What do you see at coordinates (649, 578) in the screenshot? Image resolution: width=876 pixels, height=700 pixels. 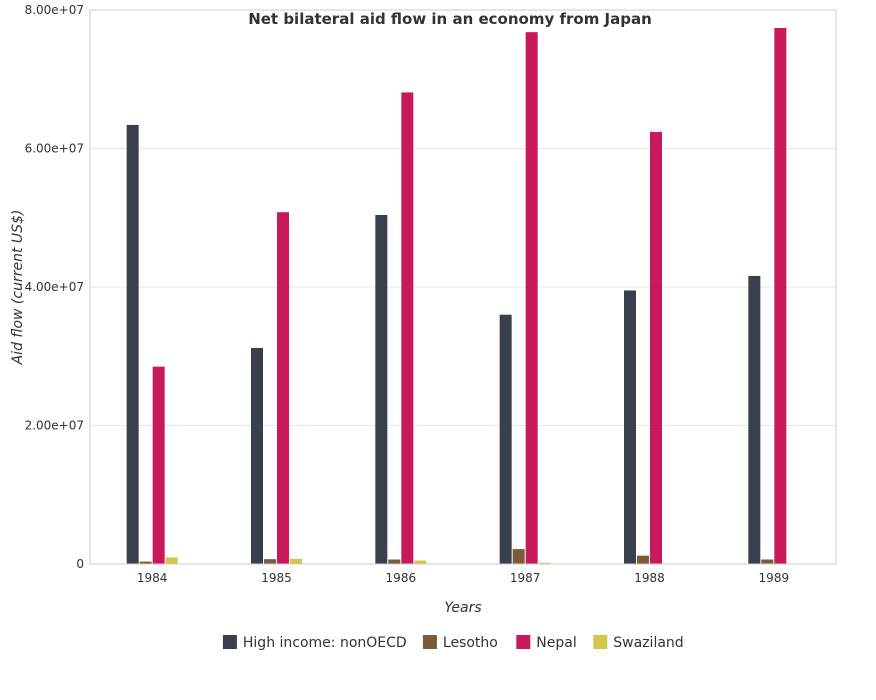 I see `x-tick-label: 1988` at bounding box center [649, 578].